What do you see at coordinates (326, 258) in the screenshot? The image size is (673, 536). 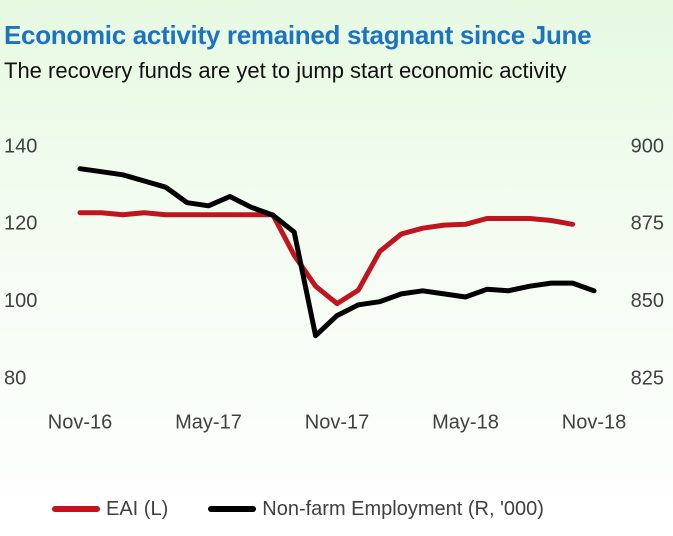 I see `series-line-eai` at bounding box center [326, 258].